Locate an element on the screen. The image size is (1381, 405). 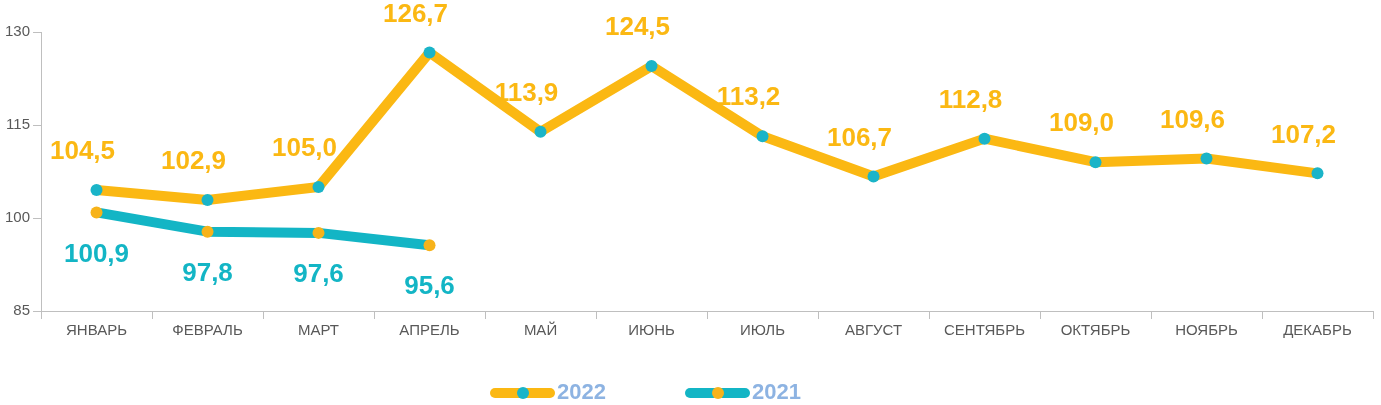
legend-label: 2022 is located at coordinates (581, 392).